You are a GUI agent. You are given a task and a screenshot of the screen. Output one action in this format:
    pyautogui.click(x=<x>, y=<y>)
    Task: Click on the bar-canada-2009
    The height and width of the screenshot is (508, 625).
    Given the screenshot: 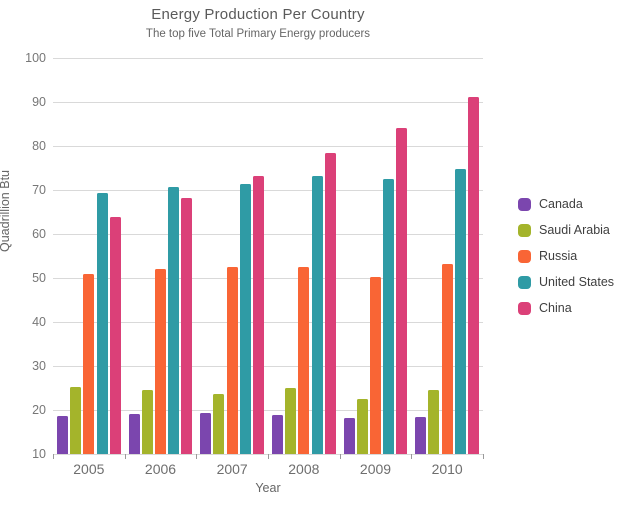 What is the action you would take?
    pyautogui.click(x=349, y=435)
    